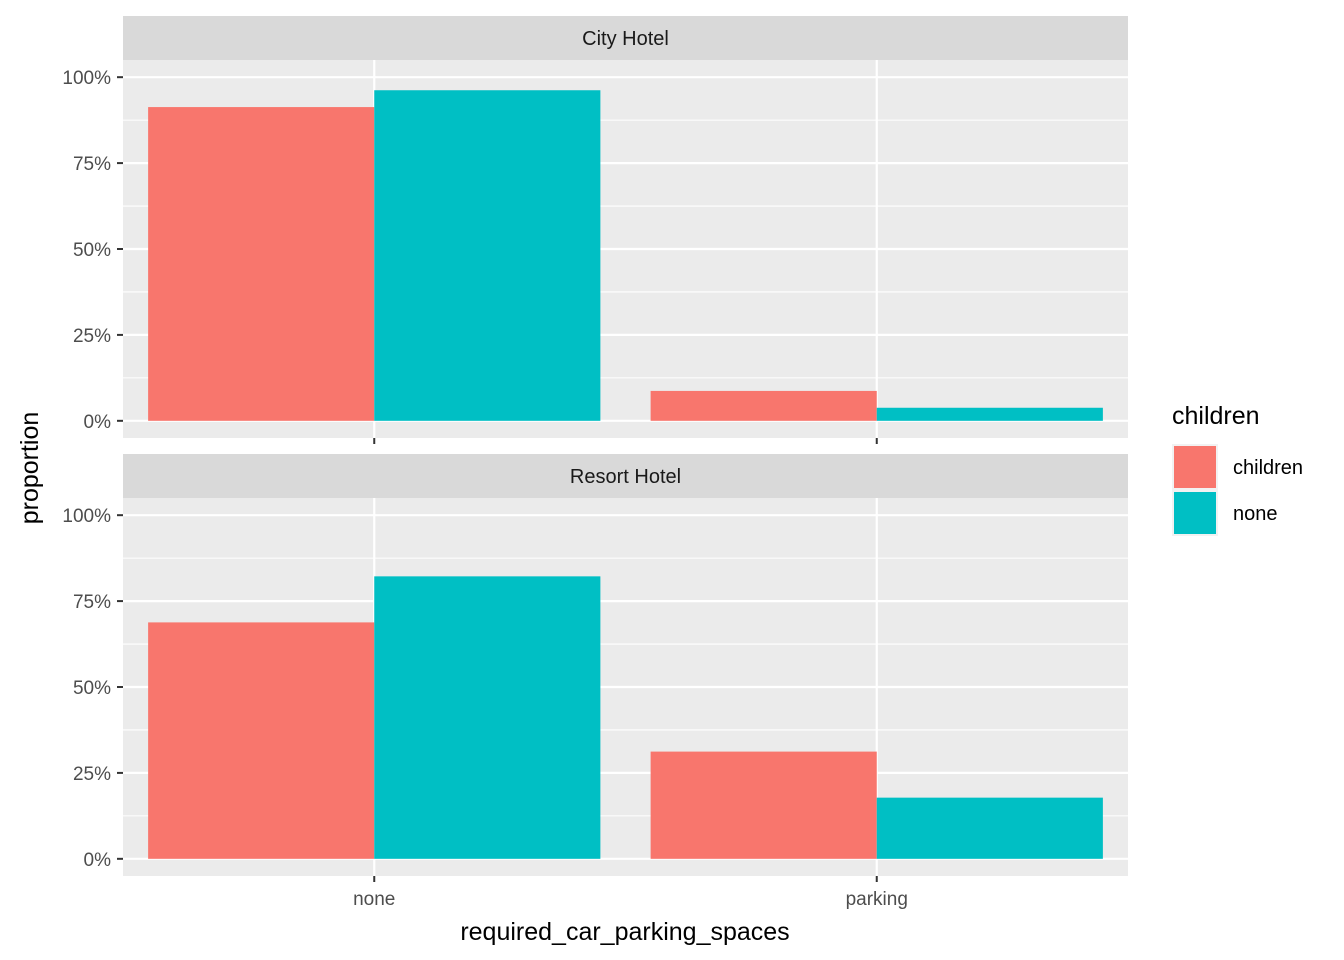 The image size is (1344, 960). I want to click on x-tick-label: none, so click(374, 899).